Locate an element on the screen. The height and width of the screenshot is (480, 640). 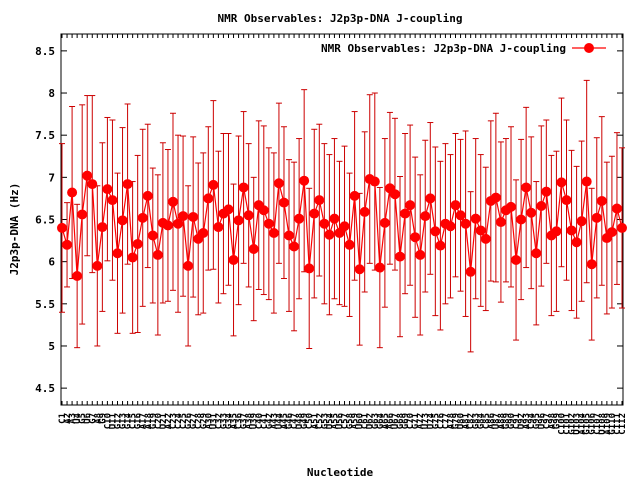
x-tick-label: C24 is located at coordinates (179, 420).